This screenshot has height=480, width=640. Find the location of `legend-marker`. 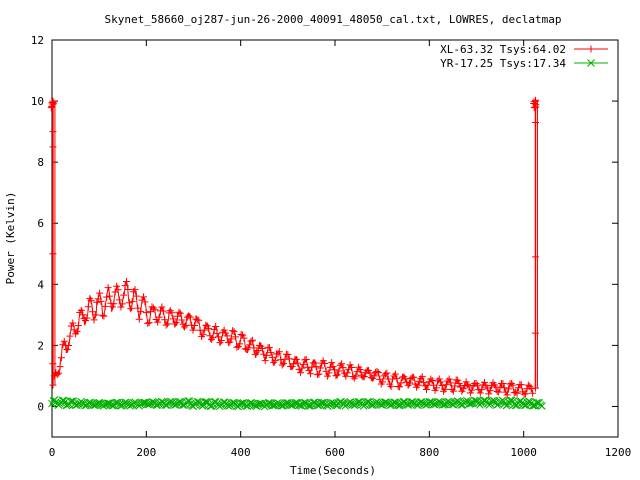

legend-marker is located at coordinates (591, 63).